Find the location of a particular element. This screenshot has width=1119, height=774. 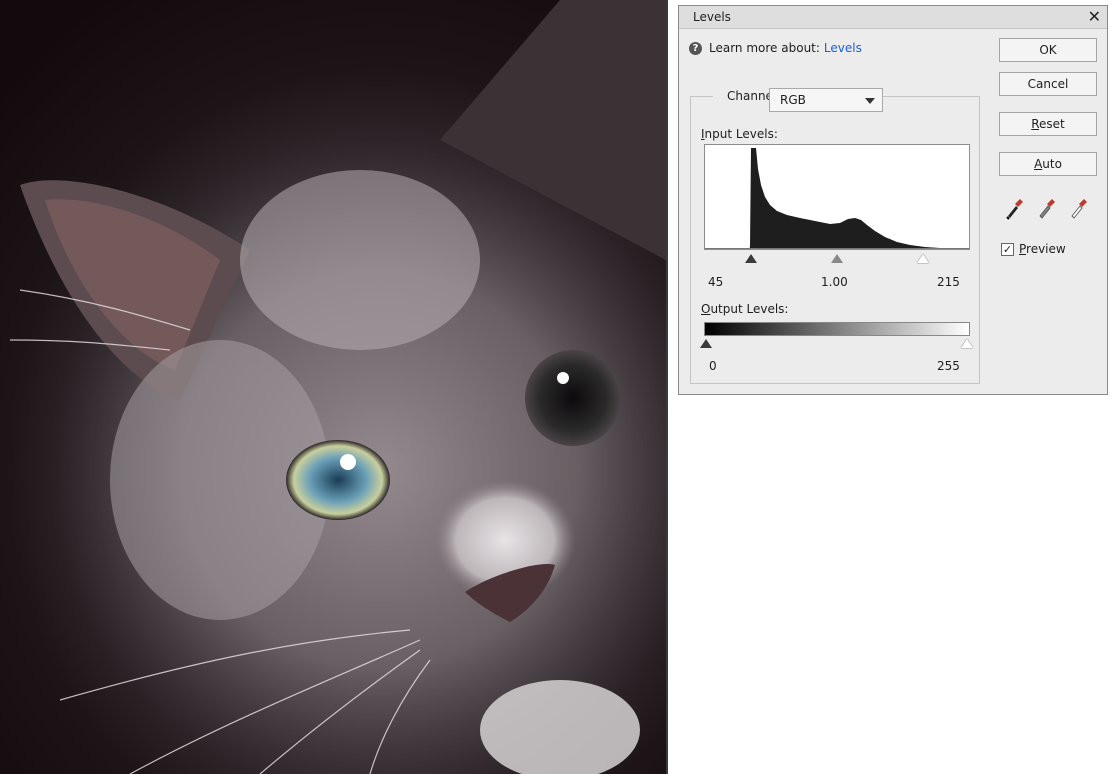

gray-point-eyedropper-icon is located at coordinates (1046, 208).